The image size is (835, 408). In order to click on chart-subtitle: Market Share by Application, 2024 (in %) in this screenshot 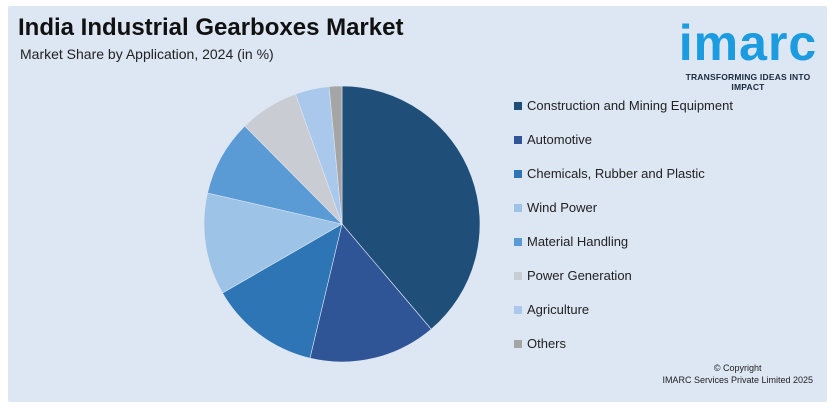, I will do `click(147, 54)`.